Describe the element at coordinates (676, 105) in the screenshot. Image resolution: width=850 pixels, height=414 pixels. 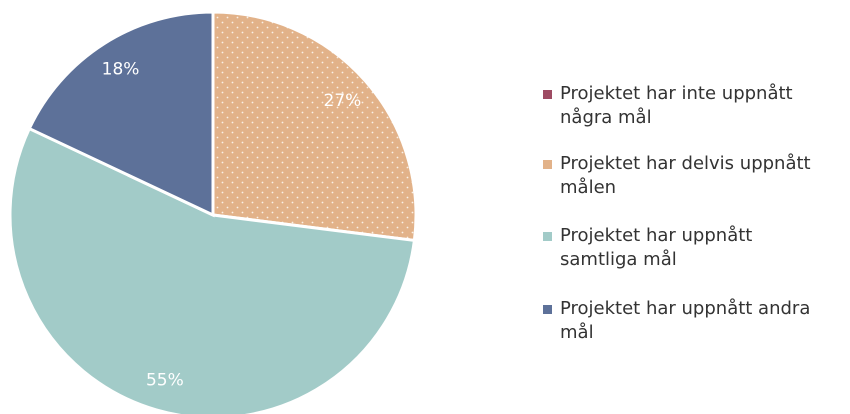
I see `legend-label: Projektet har inte uppnått några mål` at that location.